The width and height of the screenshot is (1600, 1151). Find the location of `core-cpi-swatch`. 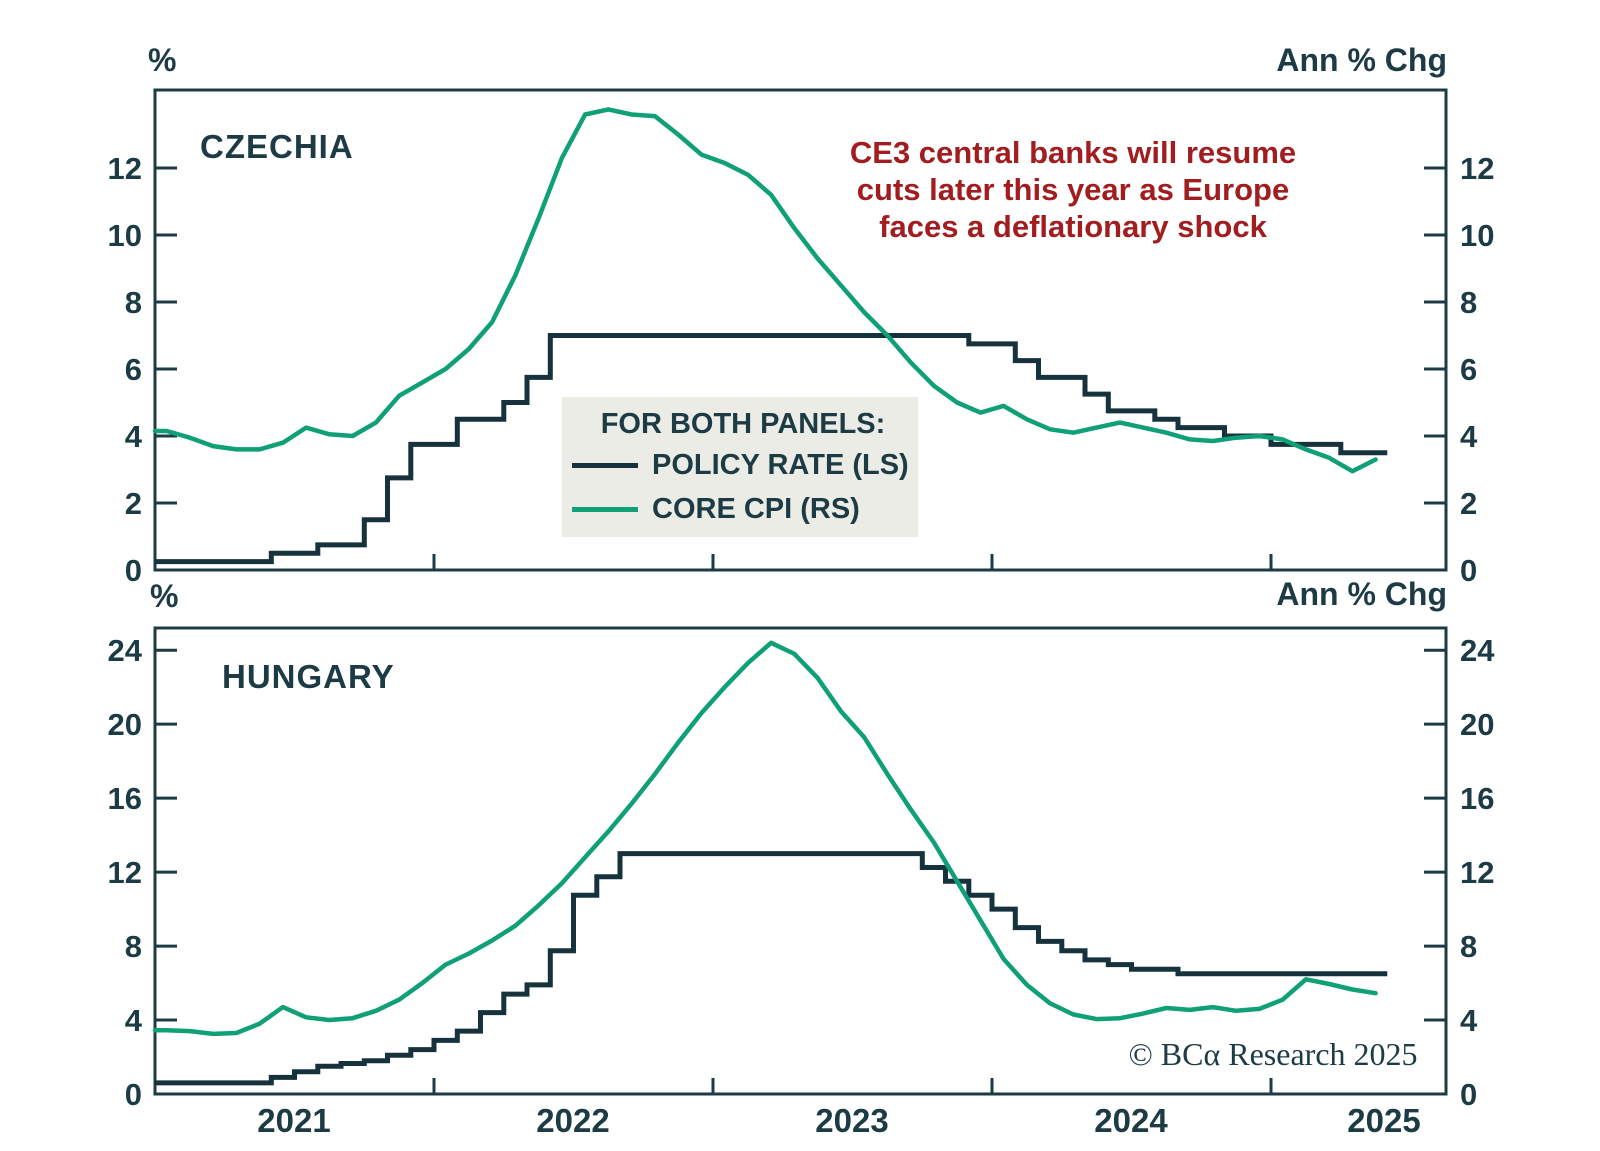

core-cpi-swatch is located at coordinates (605, 509).